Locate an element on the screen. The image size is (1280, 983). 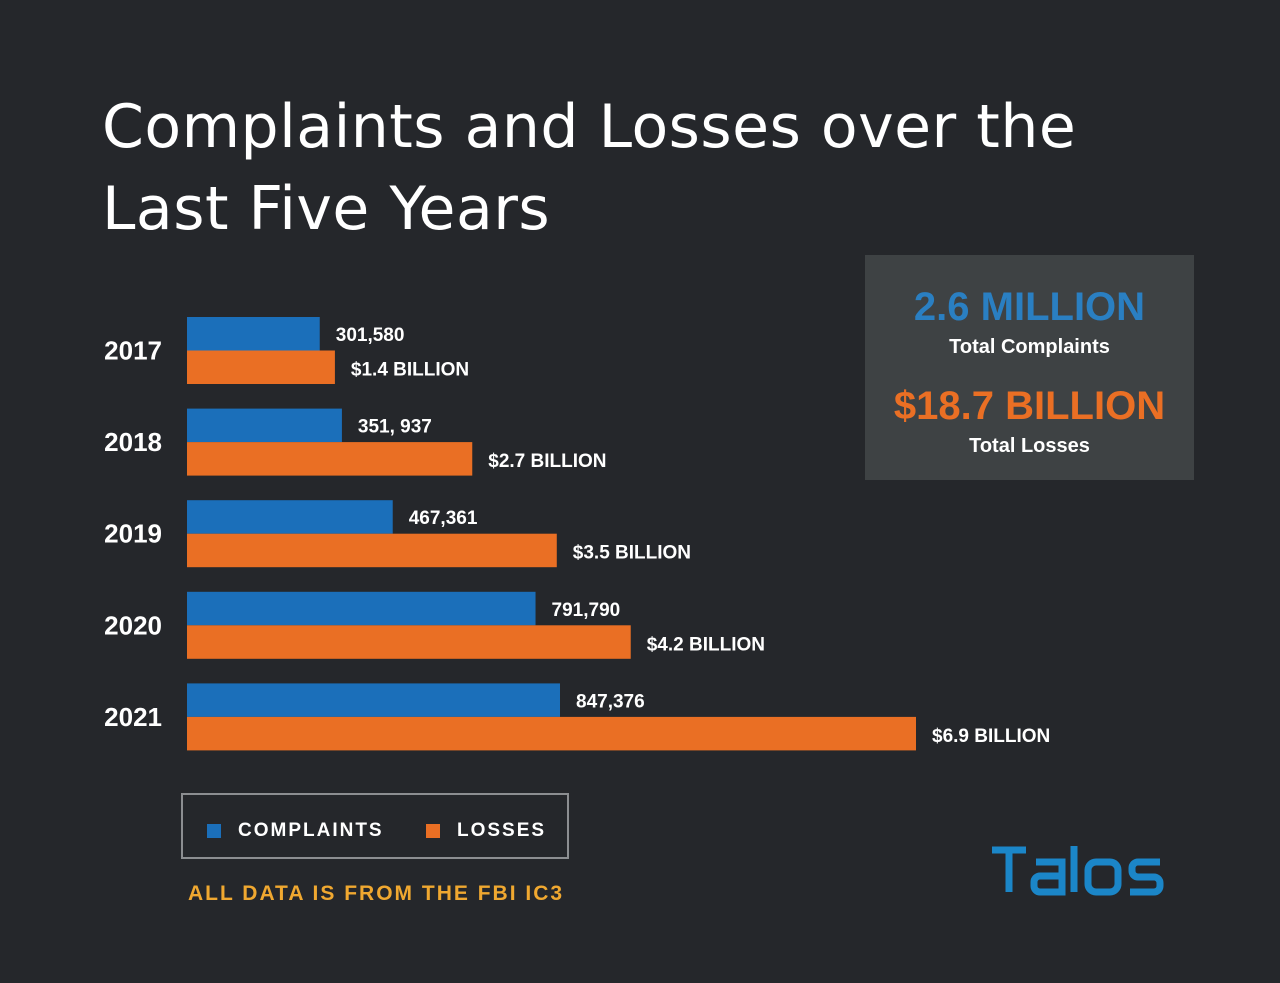
year-label: 2019 is located at coordinates (133, 534).